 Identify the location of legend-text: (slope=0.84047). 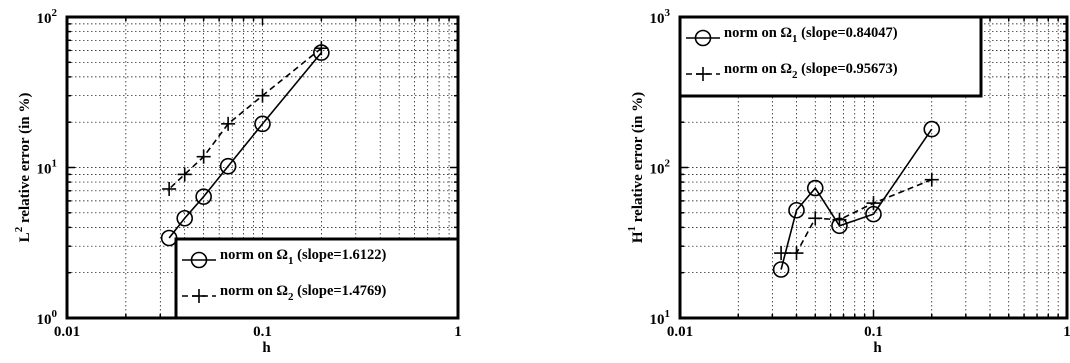
(848, 33).